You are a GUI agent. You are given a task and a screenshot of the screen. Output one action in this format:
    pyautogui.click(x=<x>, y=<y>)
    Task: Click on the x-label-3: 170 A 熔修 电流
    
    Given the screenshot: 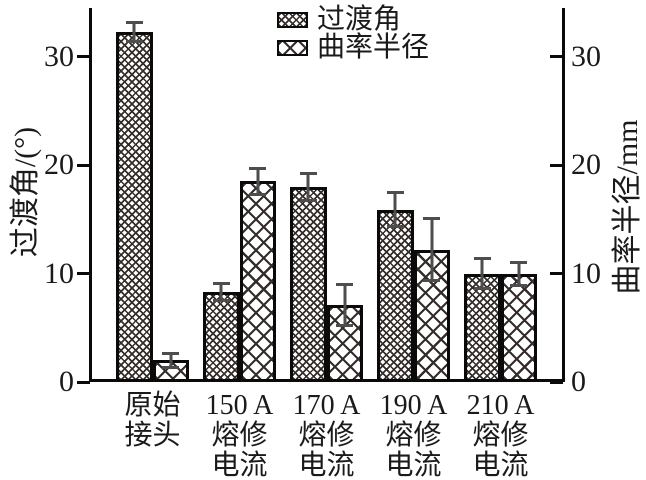 What is the action you would take?
    pyautogui.click(x=326, y=435)
    